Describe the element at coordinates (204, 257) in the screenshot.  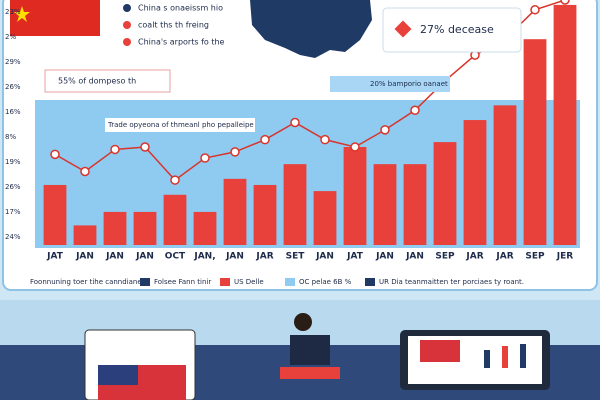
I see `x-tick-label: JAN,` at that location.